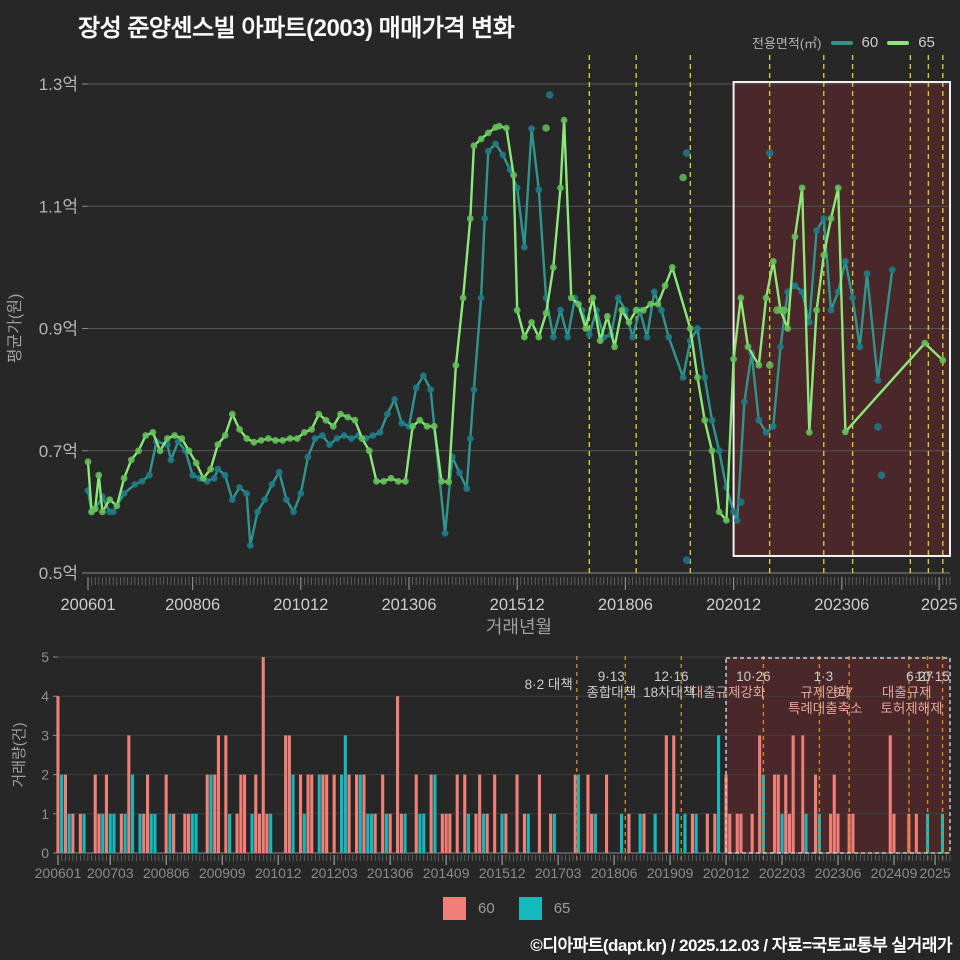  What do you see at coordinates (530, 908) in the screenshot?
I see `legend-swatch-65-icon` at bounding box center [530, 908].